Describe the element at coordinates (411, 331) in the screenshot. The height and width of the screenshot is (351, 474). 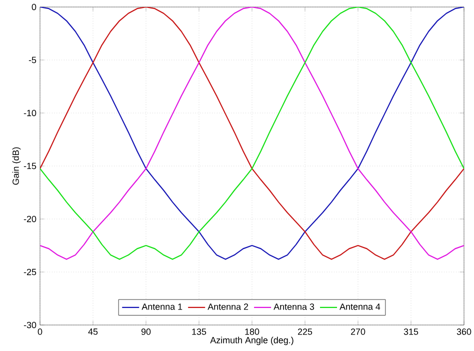
I see `x-tick-label: 315` at that location.